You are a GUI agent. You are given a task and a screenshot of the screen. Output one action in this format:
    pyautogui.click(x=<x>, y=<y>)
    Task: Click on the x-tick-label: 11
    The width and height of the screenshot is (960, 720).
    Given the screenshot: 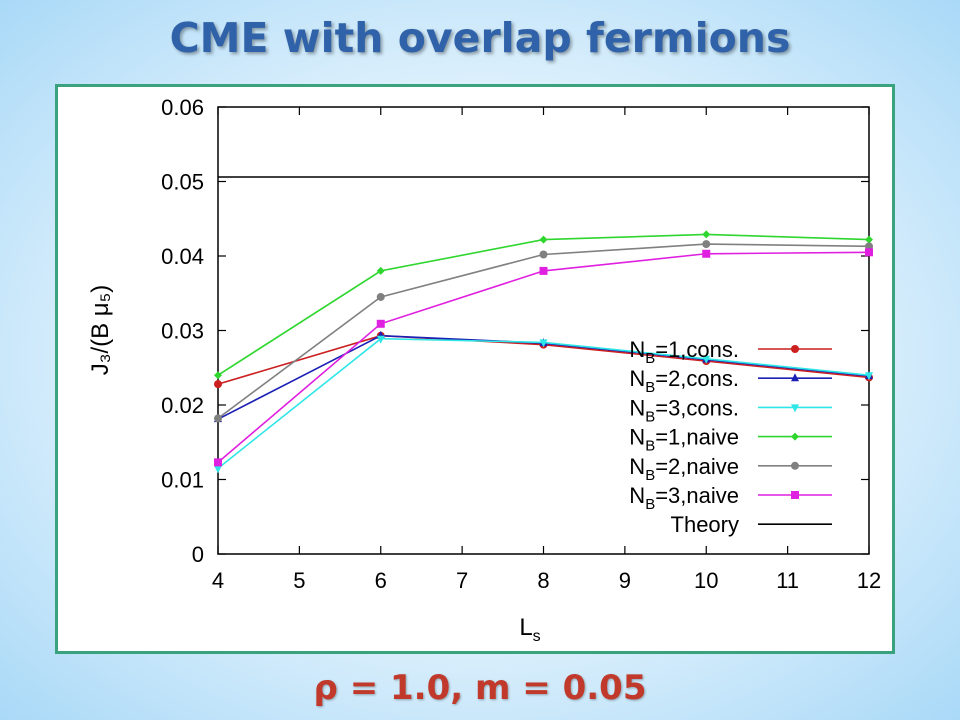 What is the action you would take?
    pyautogui.click(x=787, y=580)
    